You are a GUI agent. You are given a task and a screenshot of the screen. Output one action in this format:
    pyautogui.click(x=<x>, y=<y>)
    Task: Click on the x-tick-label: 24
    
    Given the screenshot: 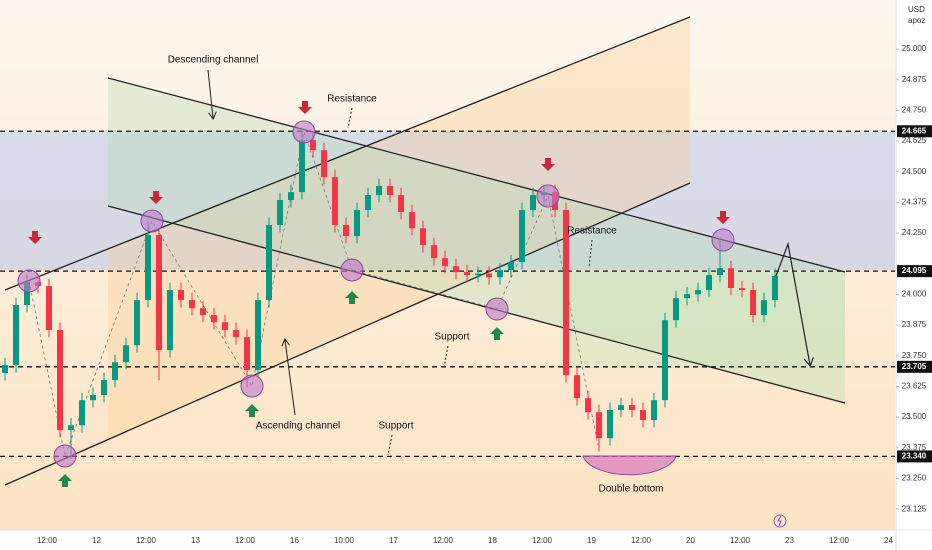 What is the action you would take?
    pyautogui.click(x=888, y=540)
    